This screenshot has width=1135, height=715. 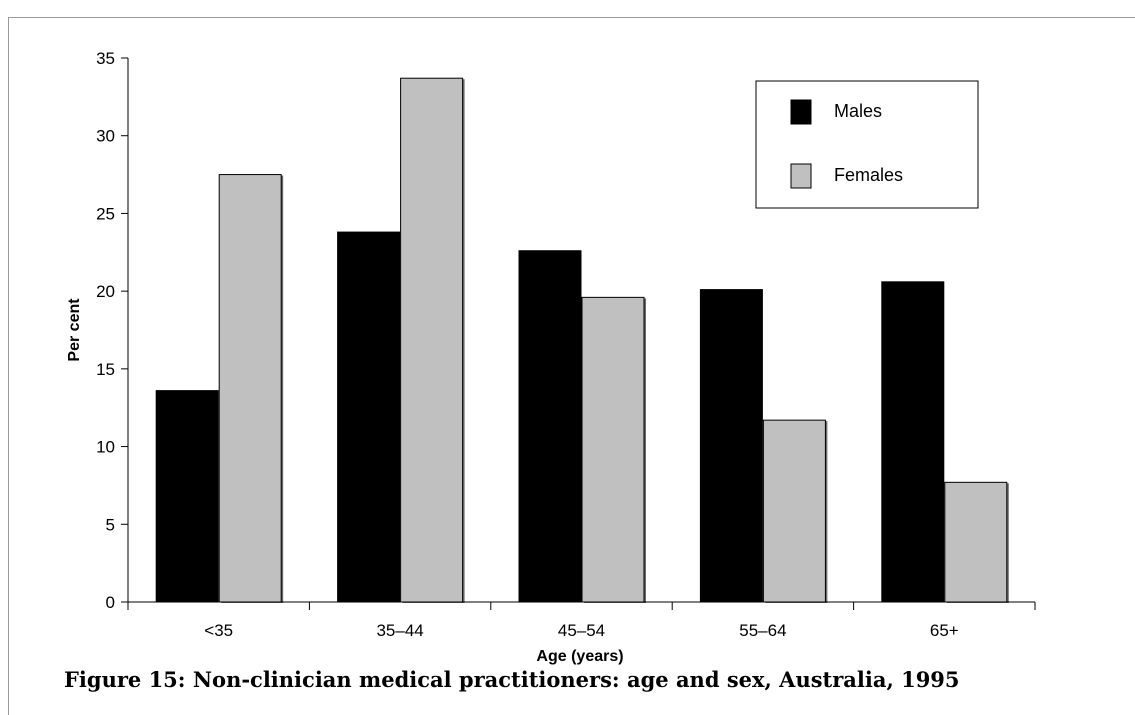 I want to click on legend-label-males: Males, so click(x=858, y=111).